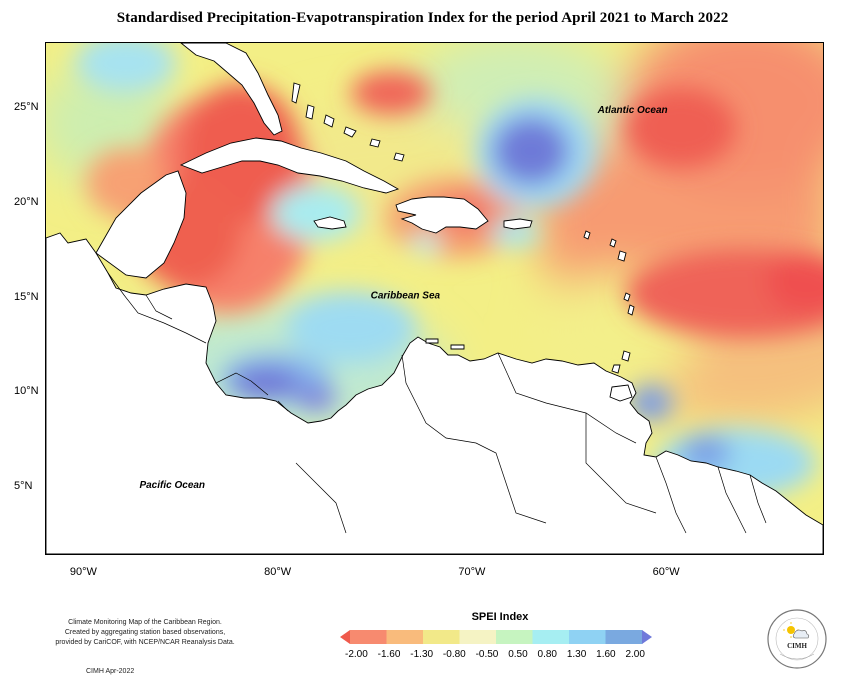 The width and height of the screenshot is (845, 684). Describe the element at coordinates (791, 630) in the screenshot. I see `sun-icon` at that location.